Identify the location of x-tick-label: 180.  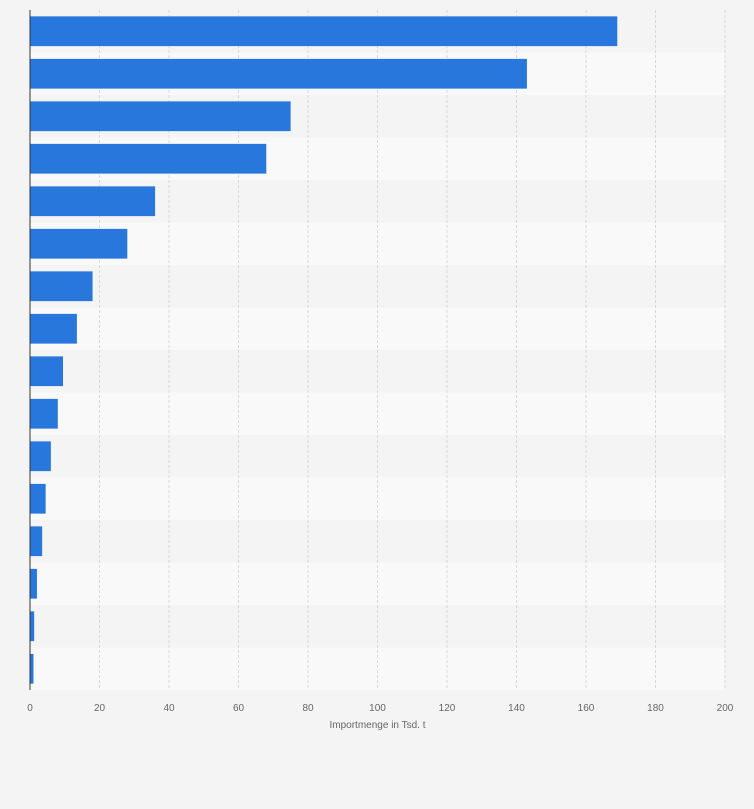
(655, 708).